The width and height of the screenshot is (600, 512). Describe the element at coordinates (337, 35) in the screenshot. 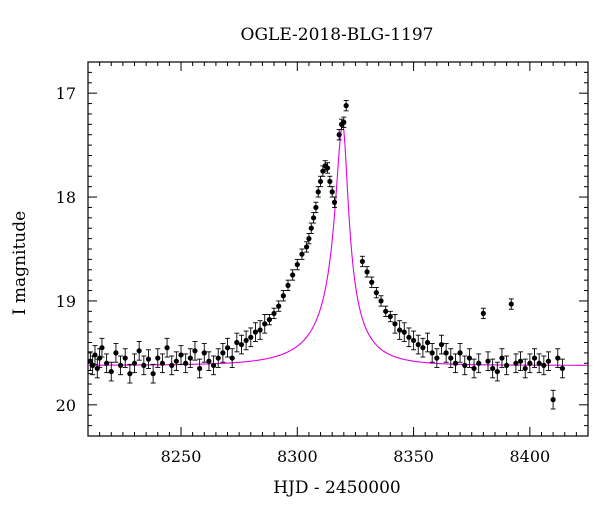

I see `chart-title: OGLE-2018-BLG-1197` at that location.